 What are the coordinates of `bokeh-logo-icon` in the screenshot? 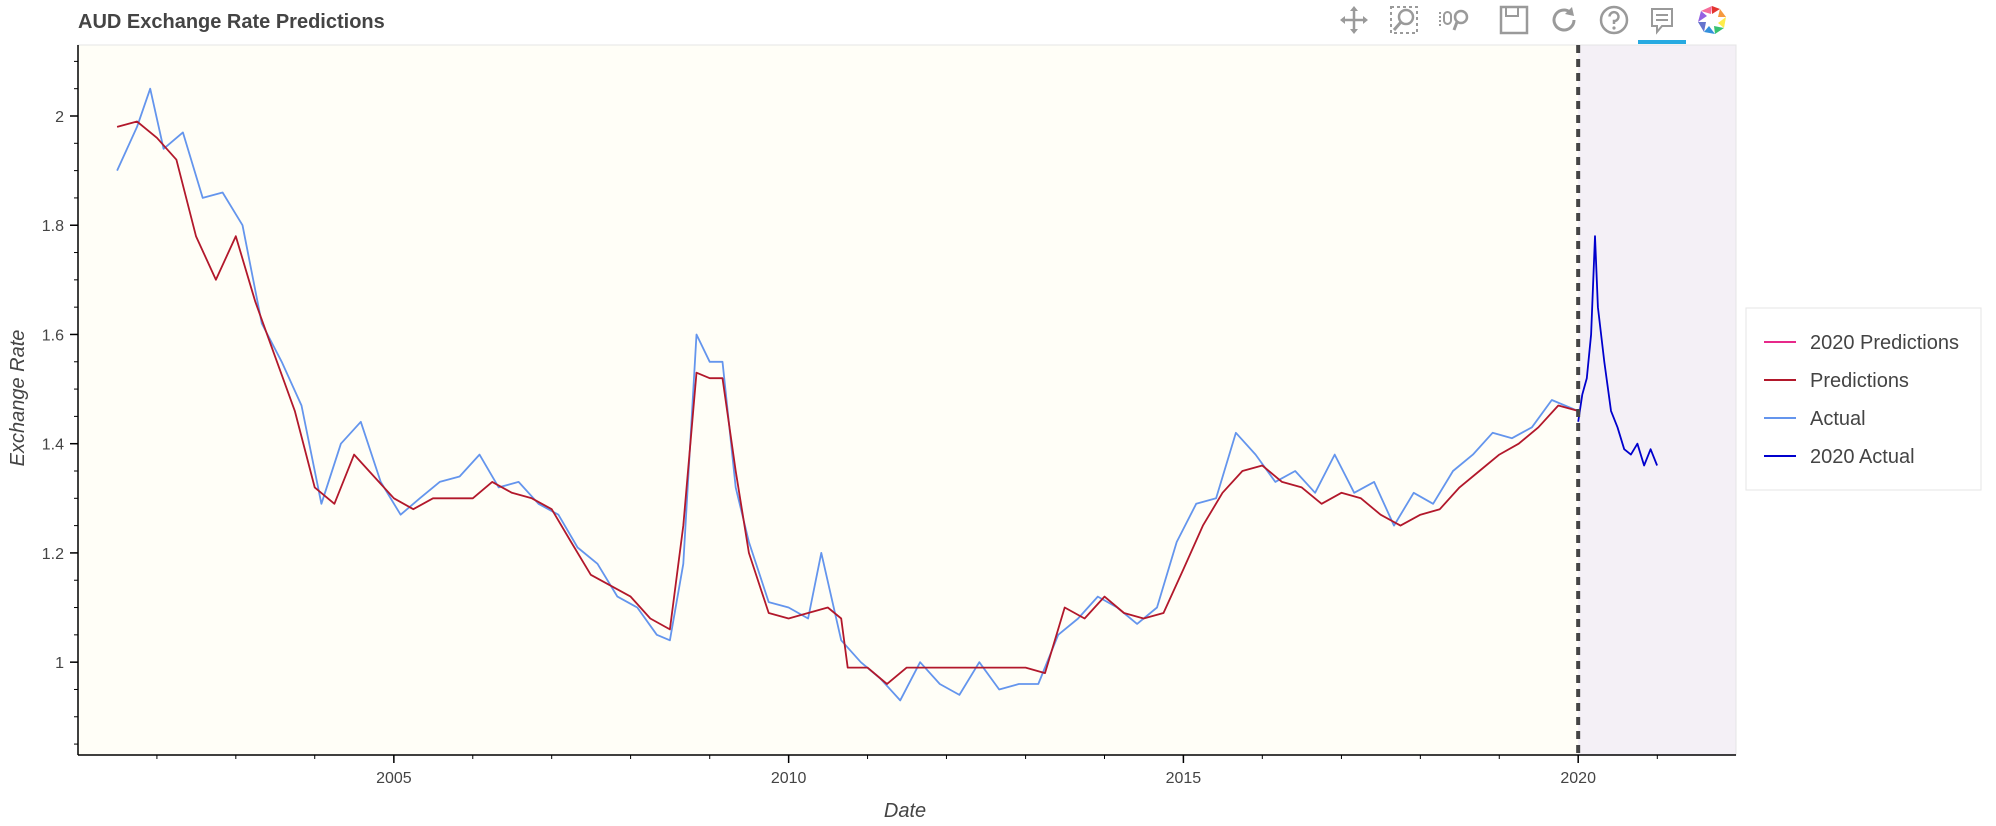 It's located at (1712, 20).